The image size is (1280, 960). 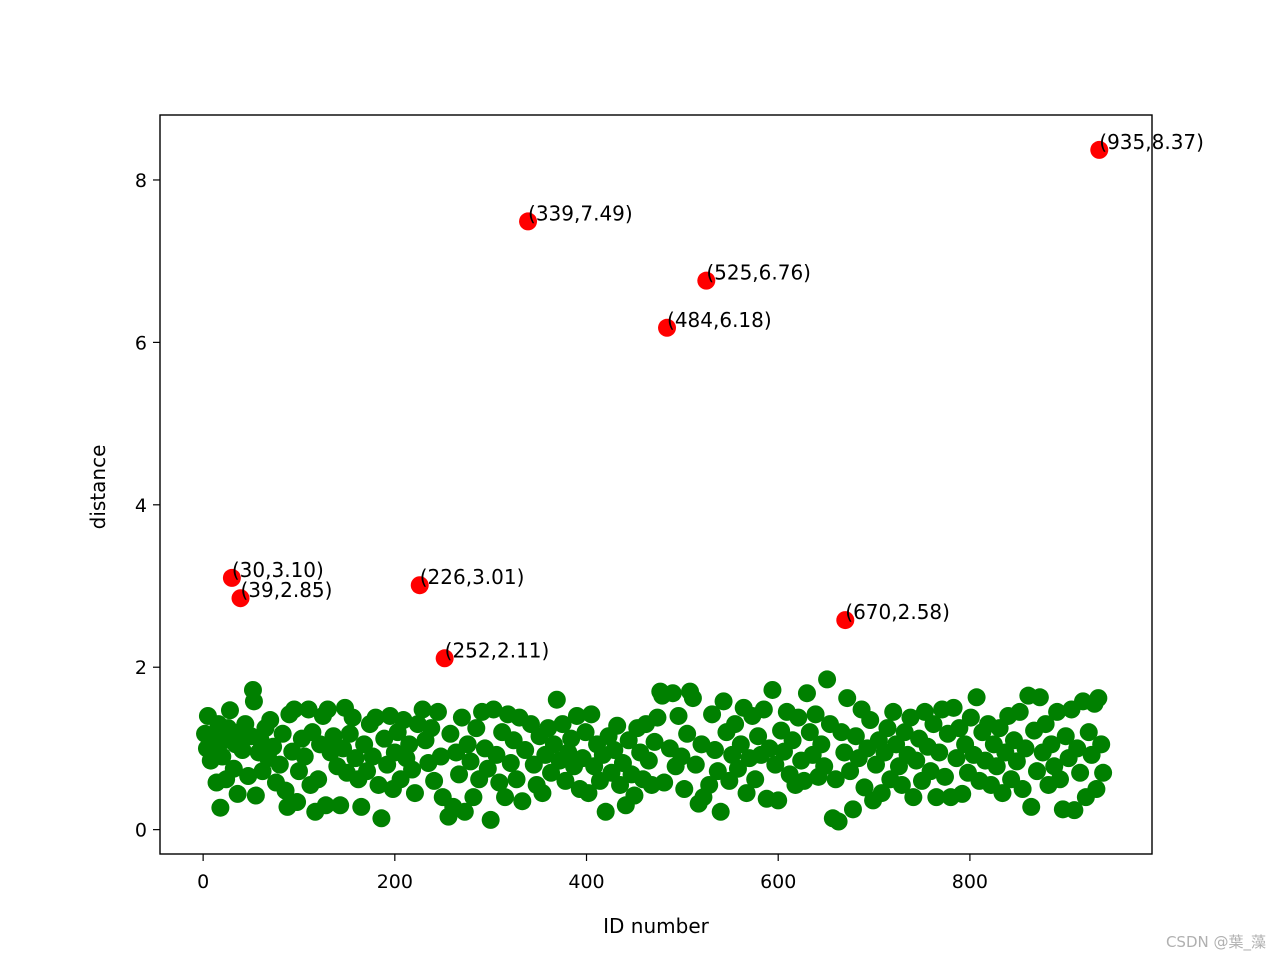 I want to click on outlier-label: (525,6.76), so click(x=758, y=273).